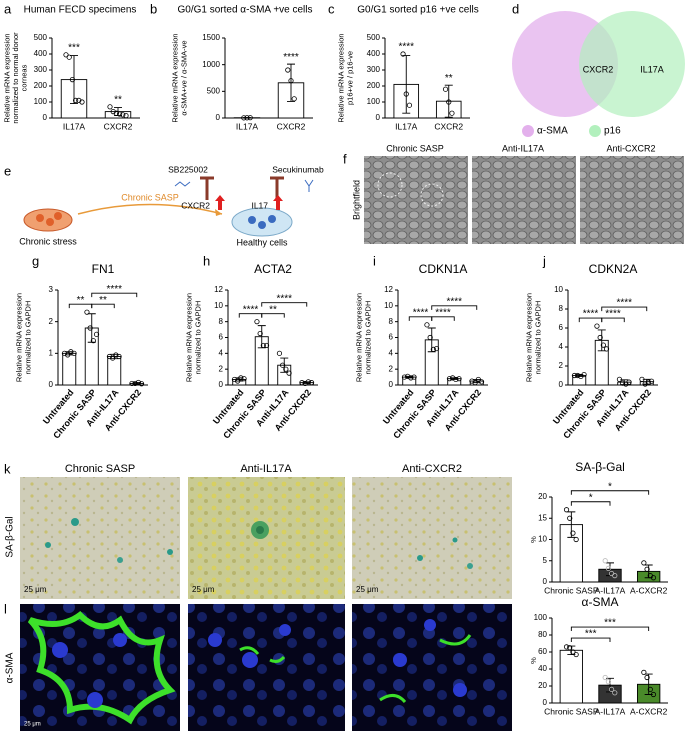  Describe the element at coordinates (10, 536) in the screenshot. I see `row-label: SA-β-Gal` at that location.